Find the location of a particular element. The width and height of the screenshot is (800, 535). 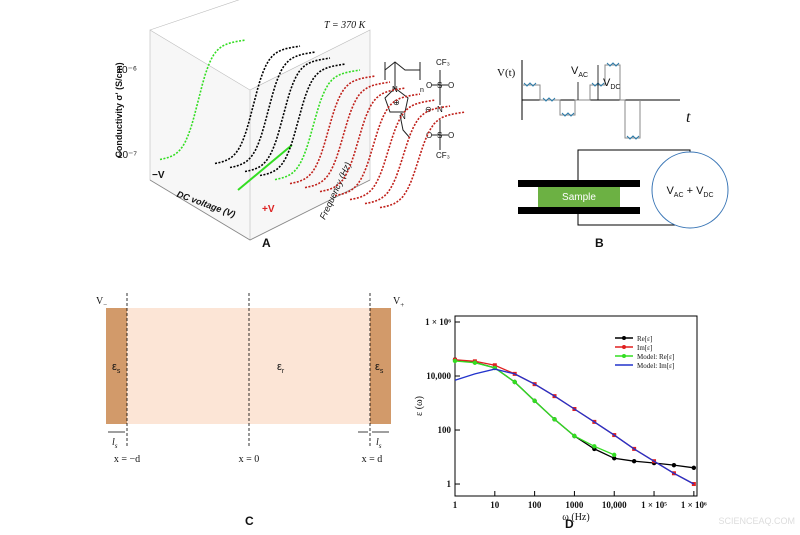

eps-s: εs is located at coordinates (379, 368).